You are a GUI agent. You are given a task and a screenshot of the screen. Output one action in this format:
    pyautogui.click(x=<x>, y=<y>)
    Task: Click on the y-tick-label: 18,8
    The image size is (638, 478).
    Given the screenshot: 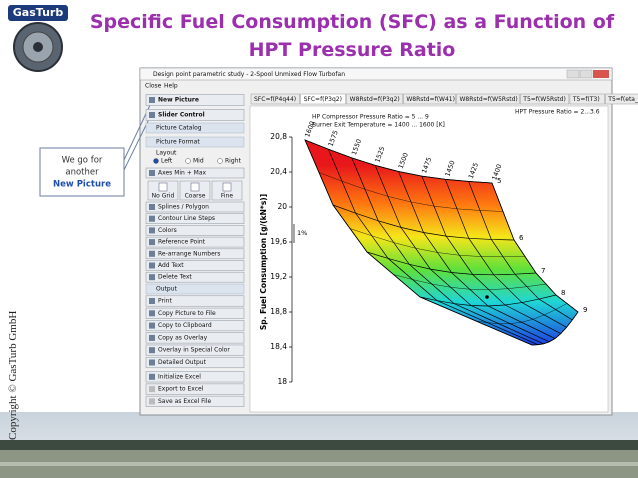 What is the action you would take?
    pyautogui.click(x=278, y=311)
    